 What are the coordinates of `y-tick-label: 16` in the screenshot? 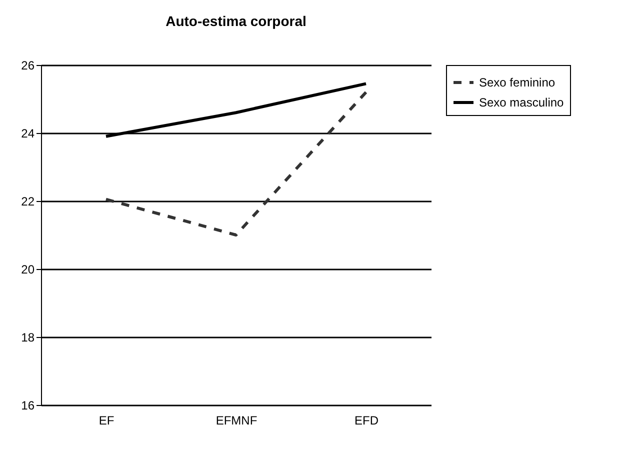 It's located at (28, 405).